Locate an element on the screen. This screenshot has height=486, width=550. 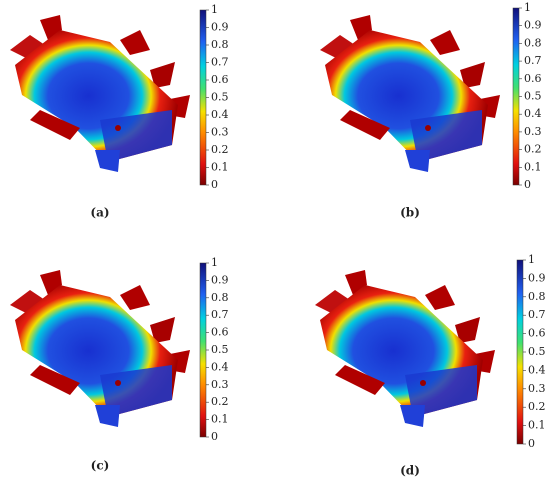
panel-label: (b) is located at coordinates (410, 213).